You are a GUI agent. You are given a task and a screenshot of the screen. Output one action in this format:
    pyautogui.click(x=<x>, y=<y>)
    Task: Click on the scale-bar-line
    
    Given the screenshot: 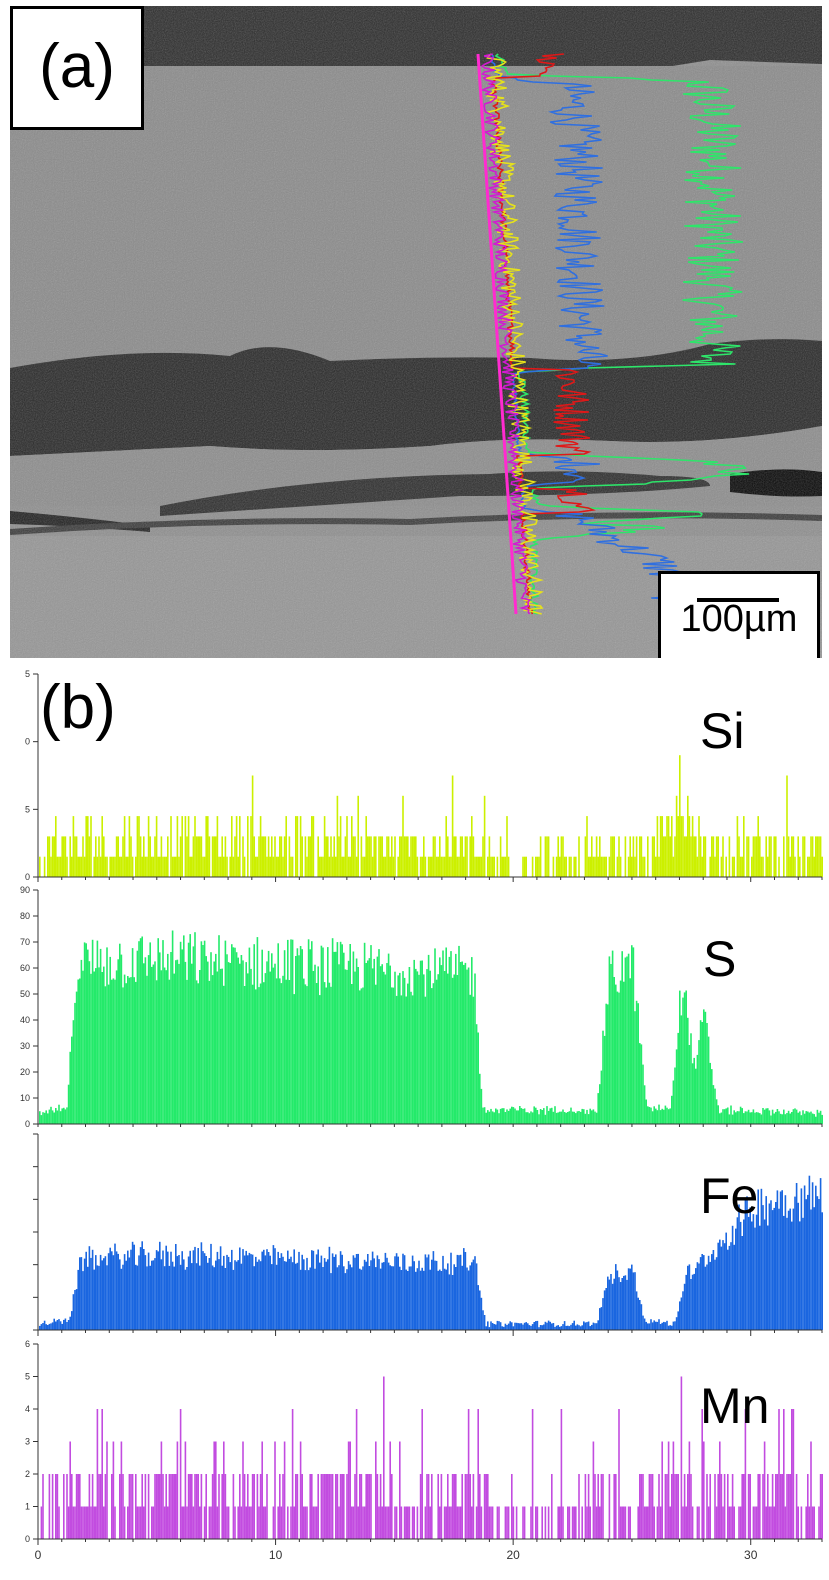 What is the action you would take?
    pyautogui.click(x=738, y=600)
    